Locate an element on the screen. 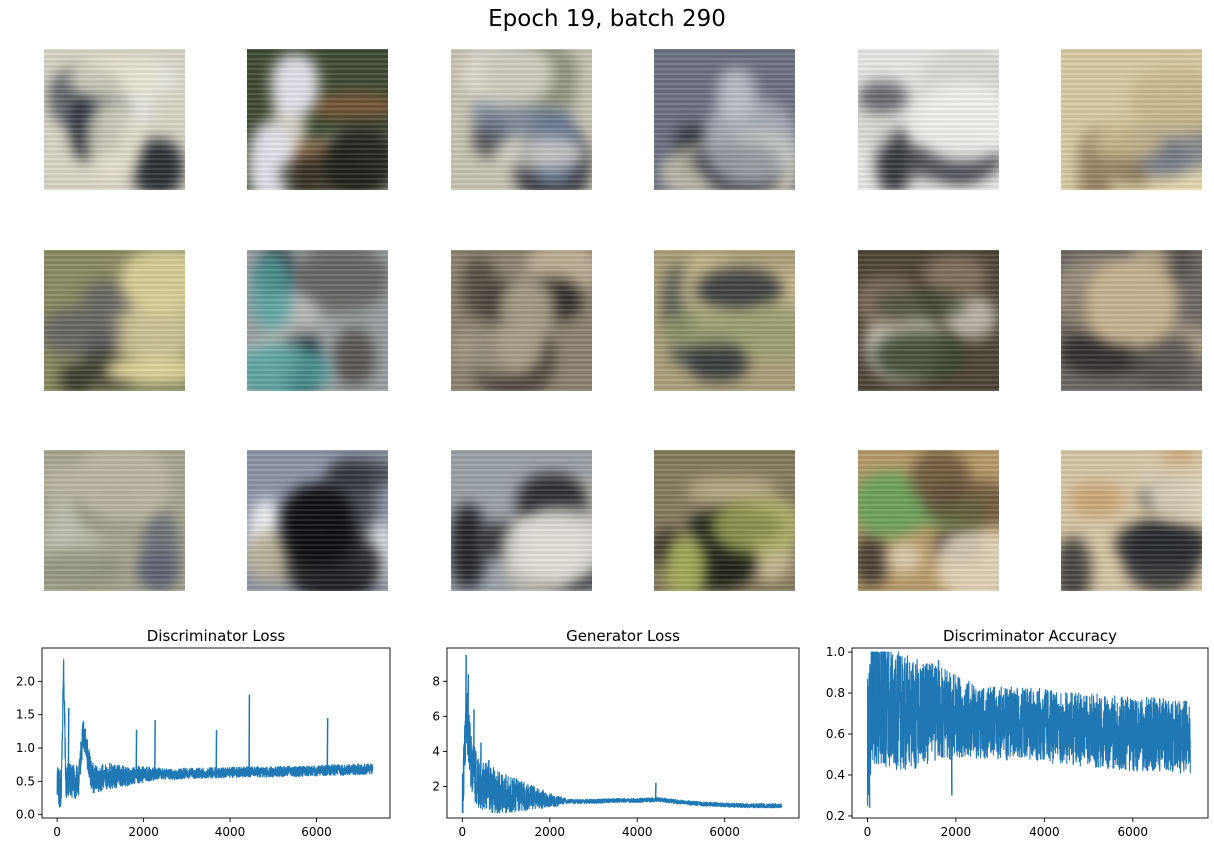 The width and height of the screenshot is (1214, 853). figure-title: Epoch 19, batch 290 is located at coordinates (607, 19).